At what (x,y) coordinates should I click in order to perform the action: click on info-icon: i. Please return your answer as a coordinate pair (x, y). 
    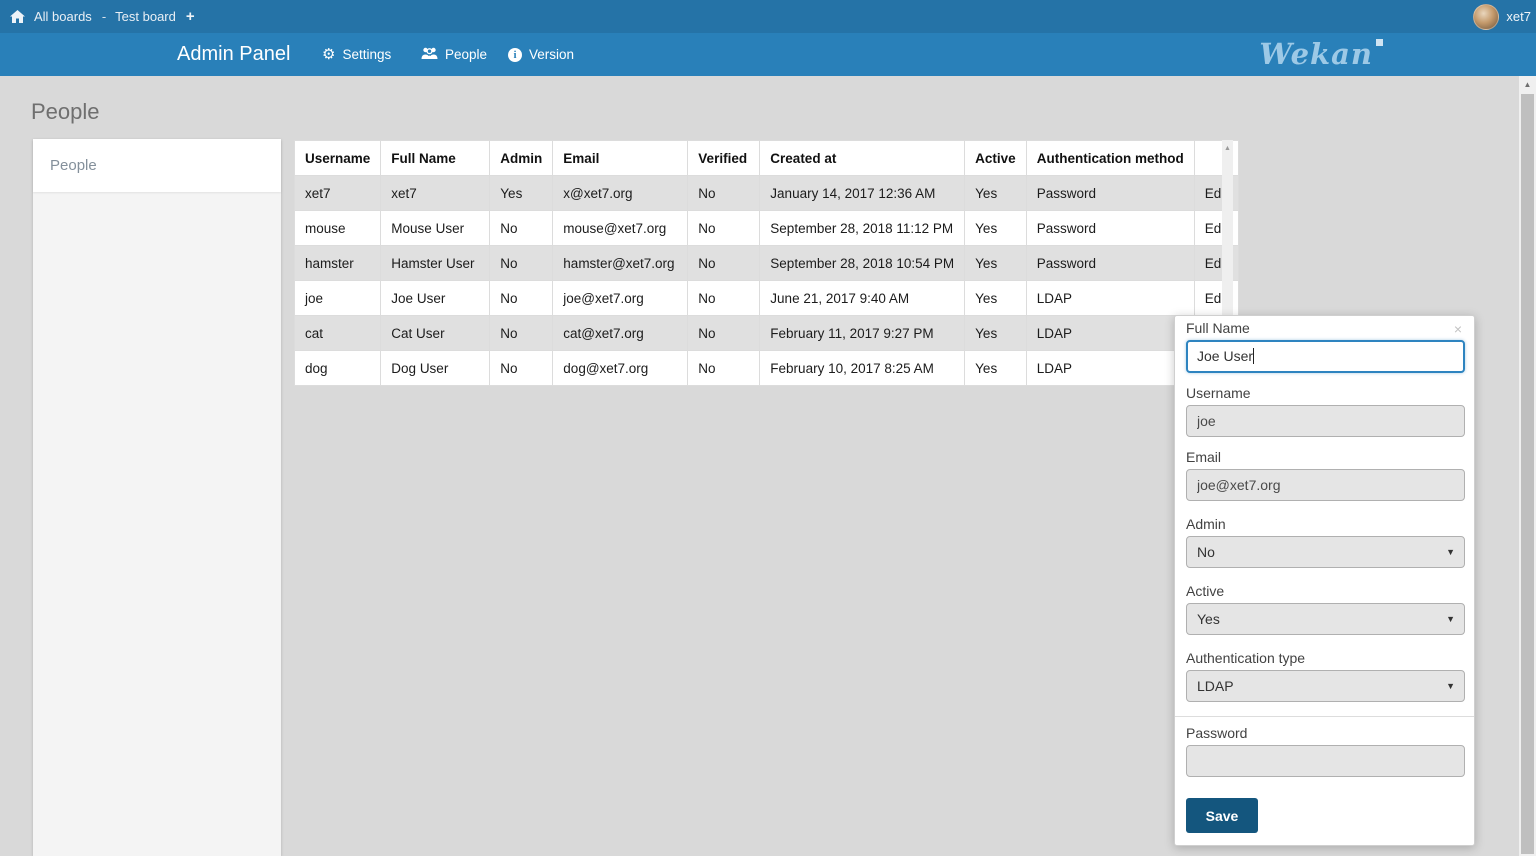
    Looking at the image, I should click on (515, 54).